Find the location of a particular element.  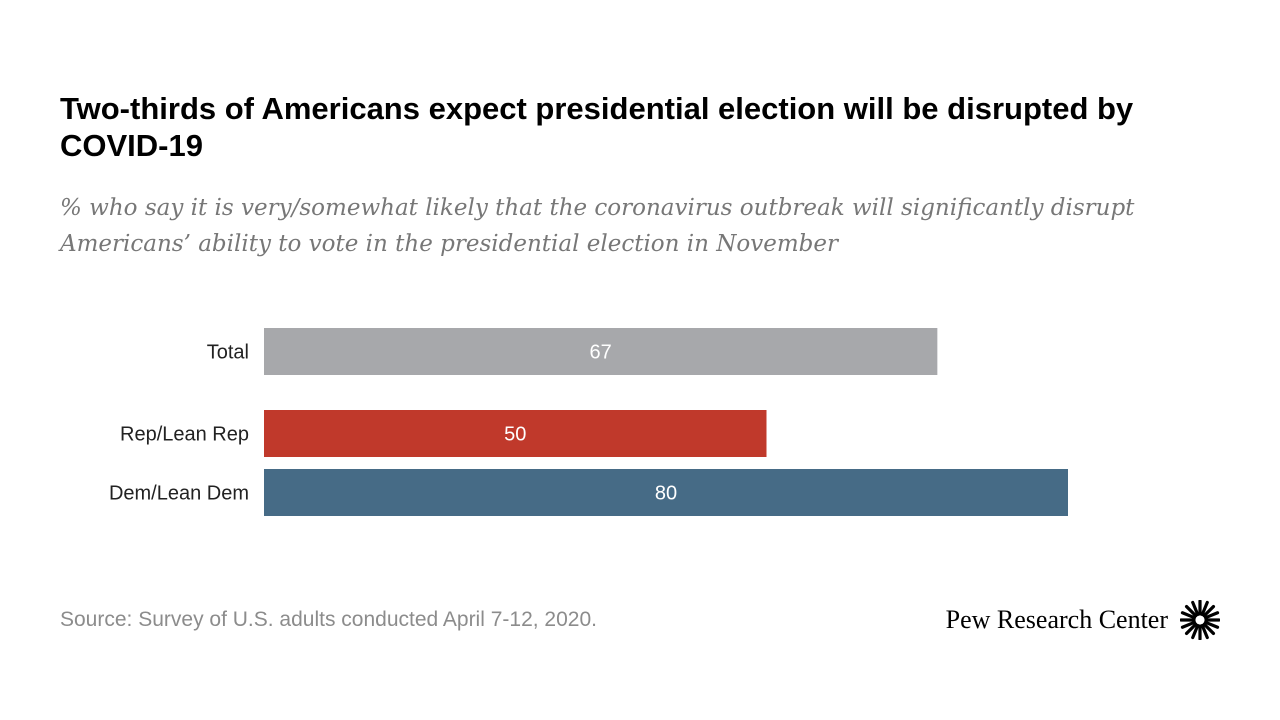

data-label: 50 is located at coordinates (515, 435).